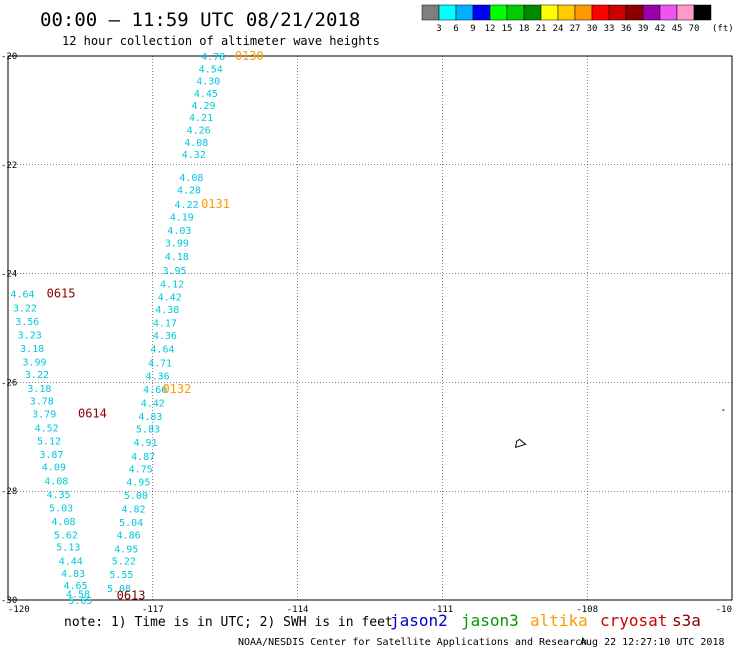 The image size is (740, 650). Describe the element at coordinates (153, 610) in the screenshot. I see `lon-tick-label: -117` at that location.